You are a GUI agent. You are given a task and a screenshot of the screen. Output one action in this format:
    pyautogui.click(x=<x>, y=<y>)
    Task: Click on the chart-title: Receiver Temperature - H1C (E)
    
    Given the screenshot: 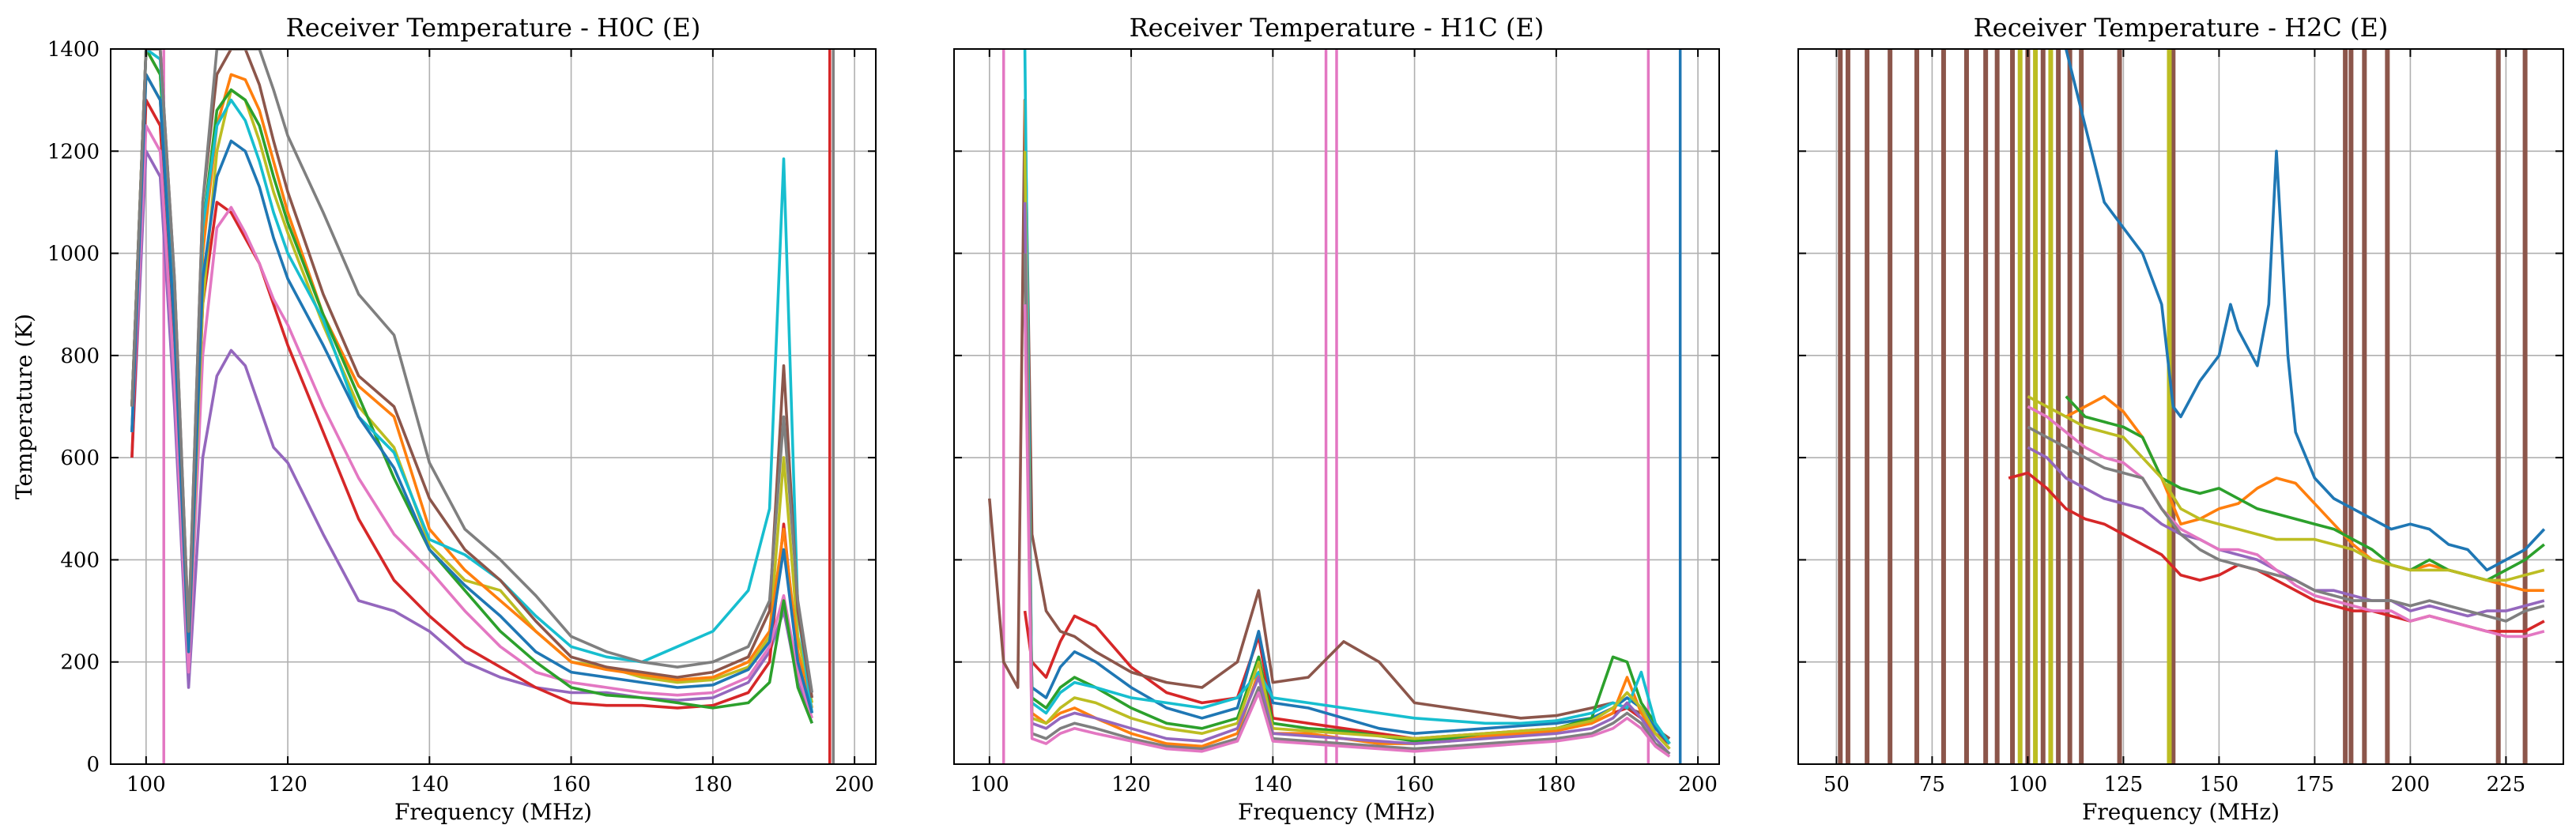 What is the action you would take?
    pyautogui.click(x=1337, y=28)
    